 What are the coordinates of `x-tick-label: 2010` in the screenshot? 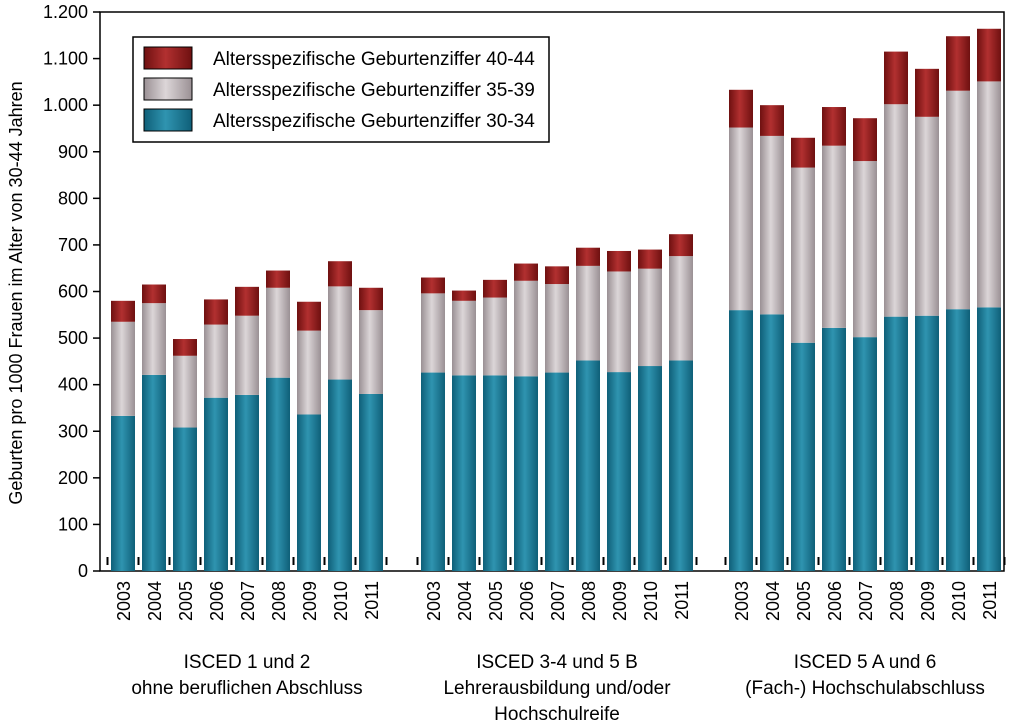 It's located at (341, 601).